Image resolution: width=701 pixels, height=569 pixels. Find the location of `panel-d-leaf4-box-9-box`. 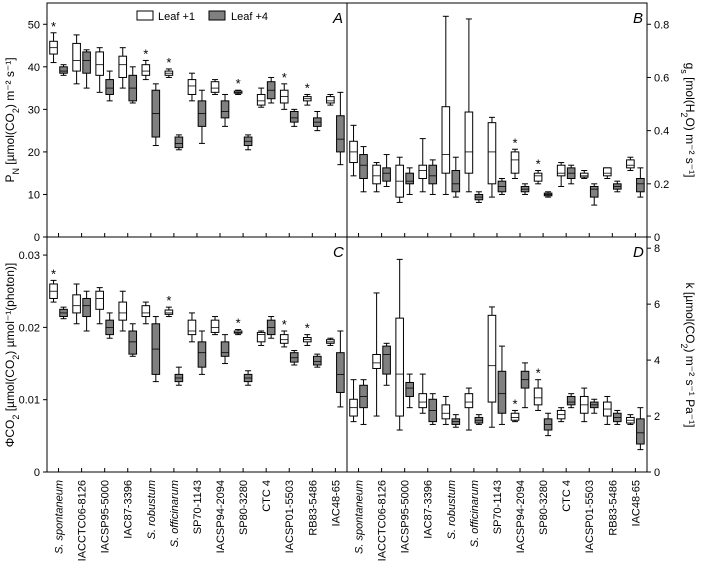

panel-d-leaf4-box-9-box is located at coordinates (571, 400).